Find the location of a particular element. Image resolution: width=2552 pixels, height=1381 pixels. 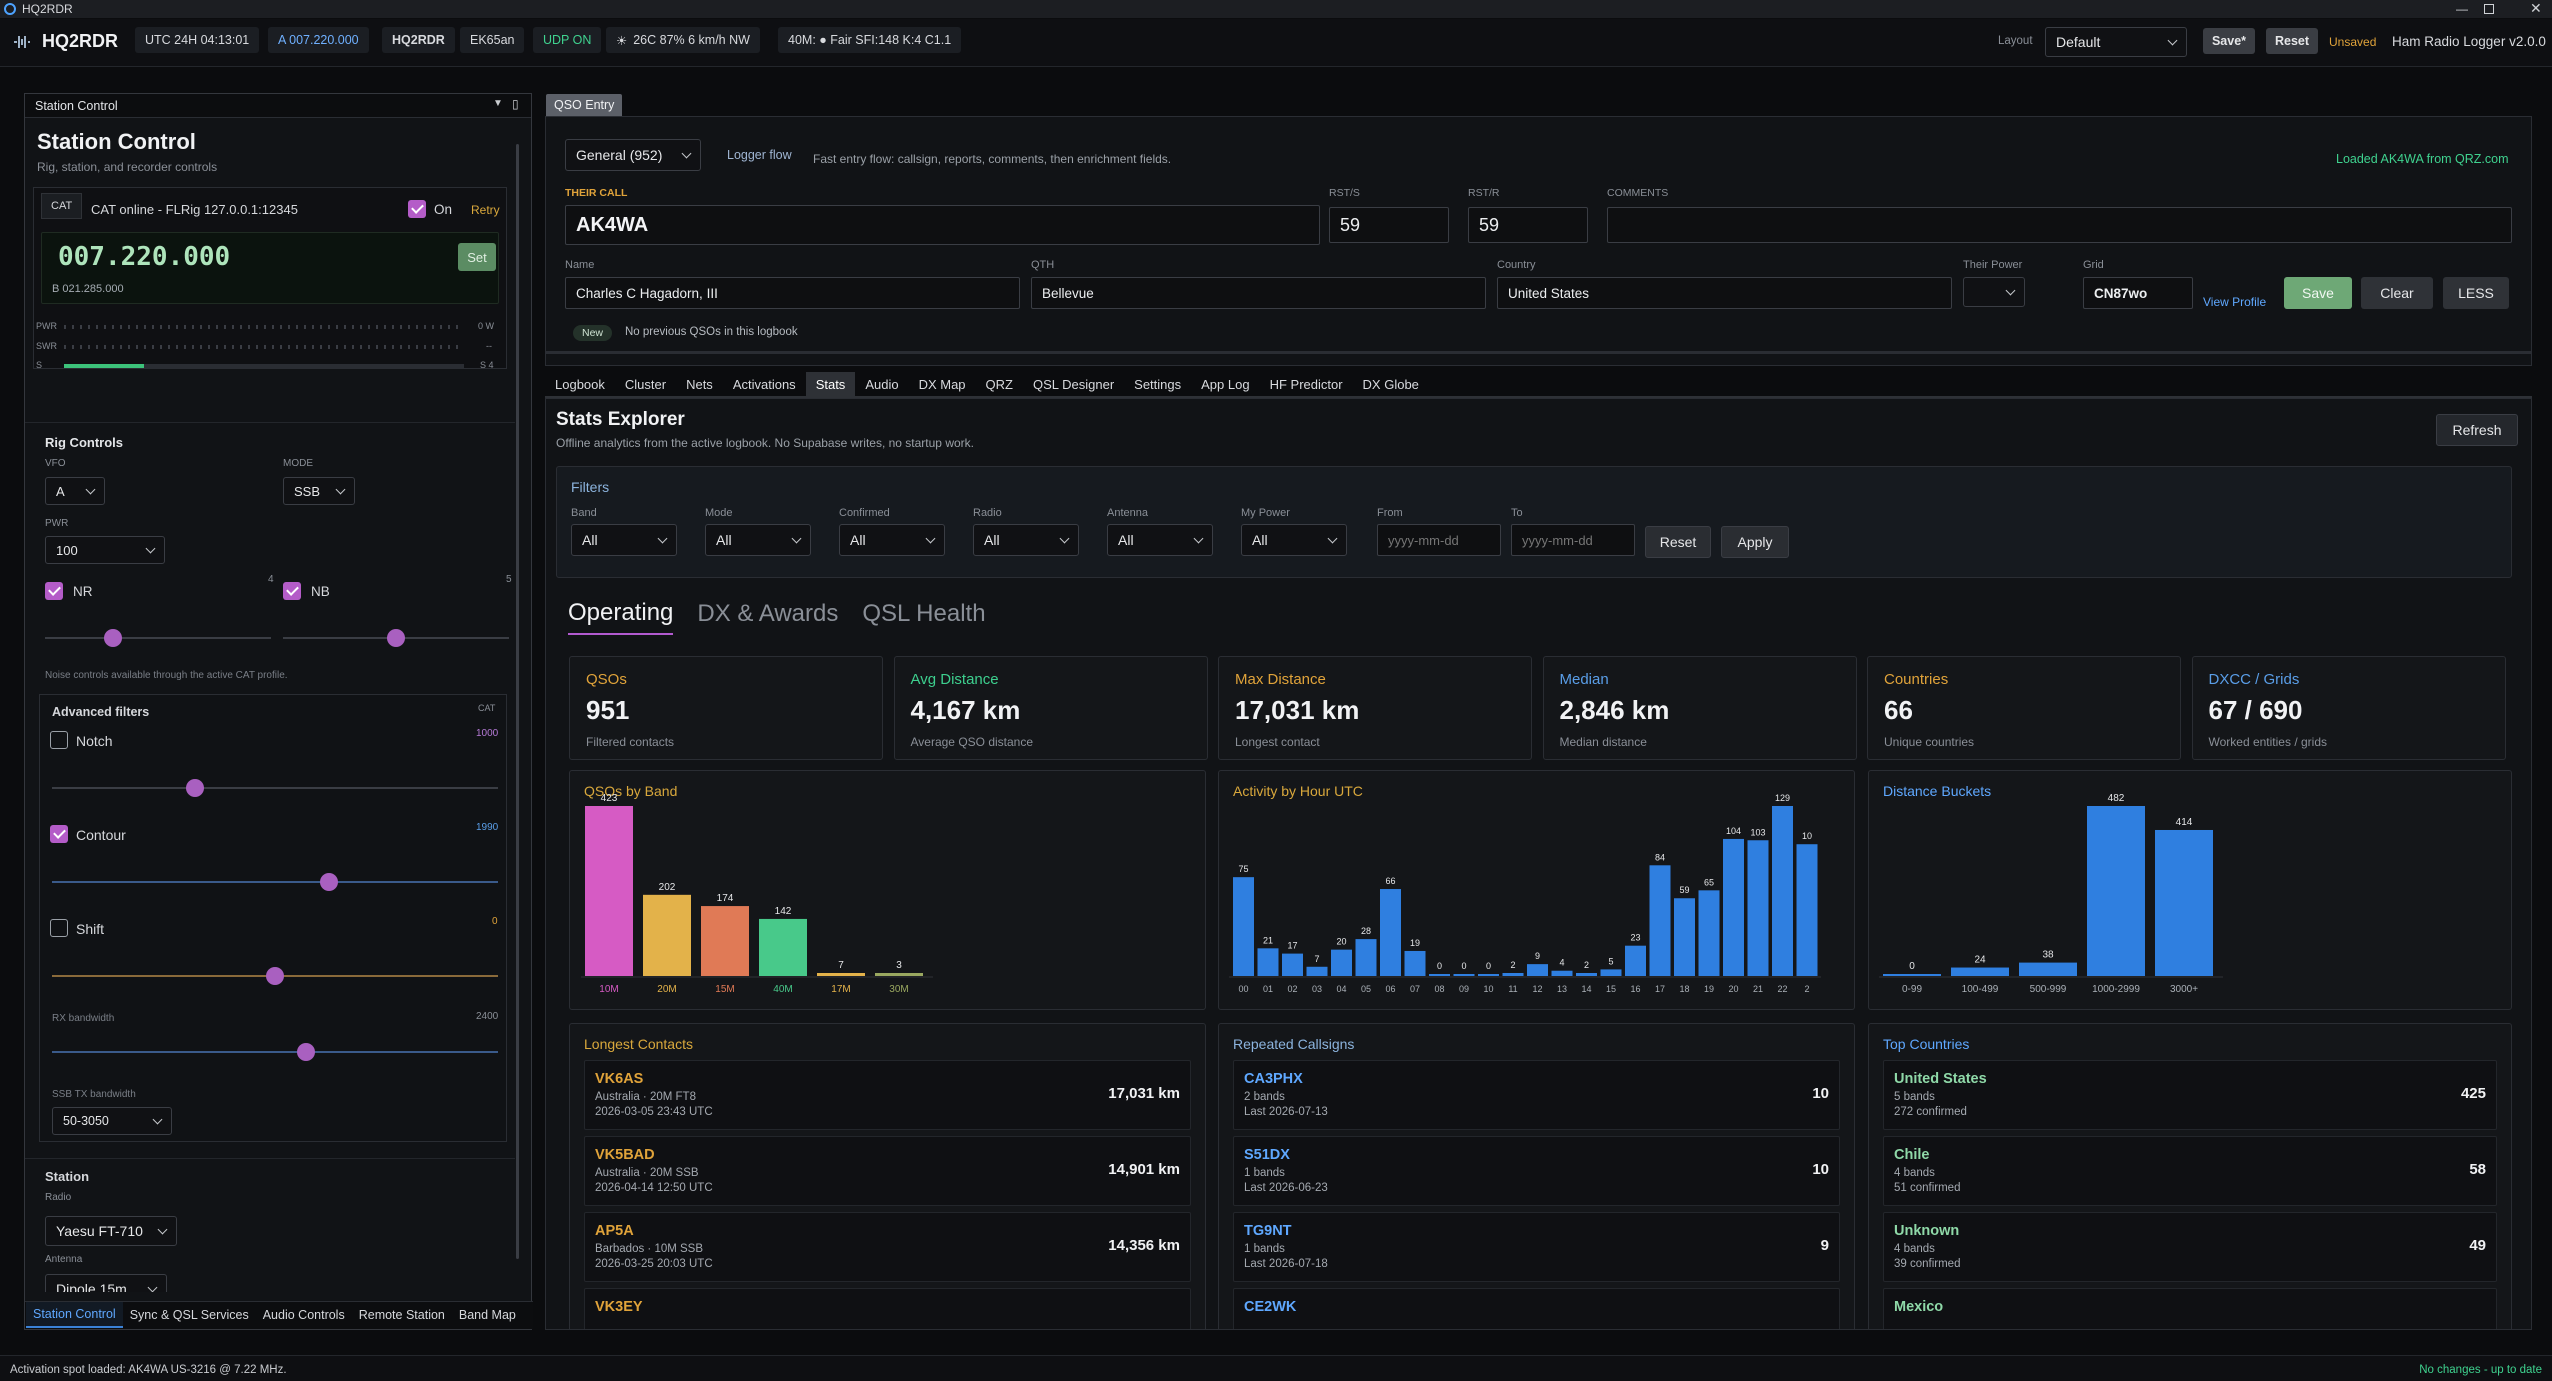

subtab-qsl-health: QSL Health is located at coordinates (924, 613).